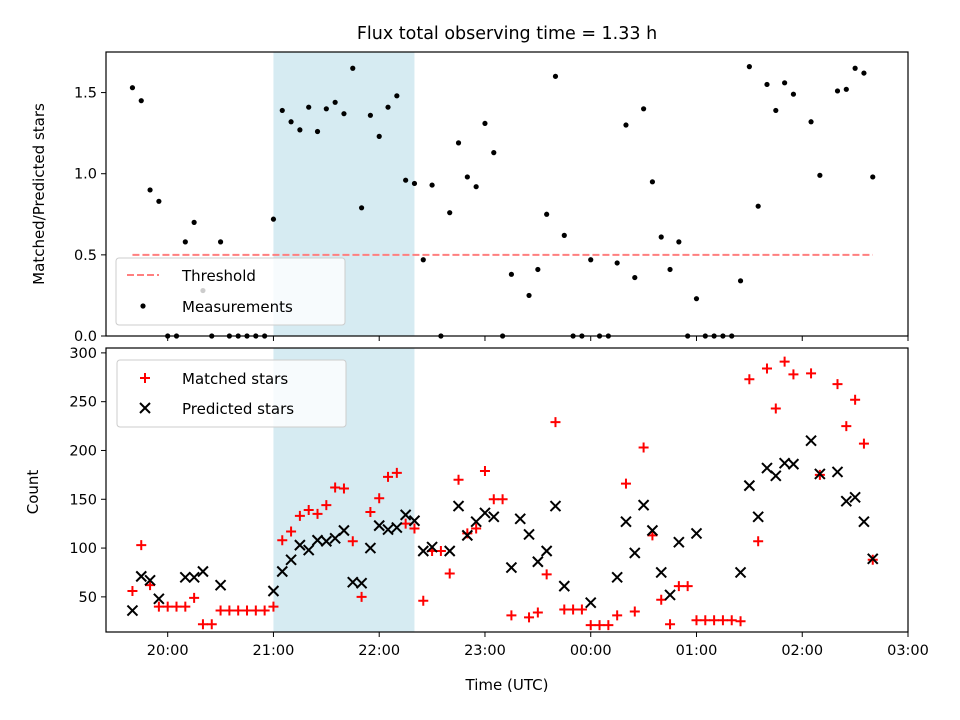  I want to click on top-y-tick-label: 1.0, so click(85, 175).